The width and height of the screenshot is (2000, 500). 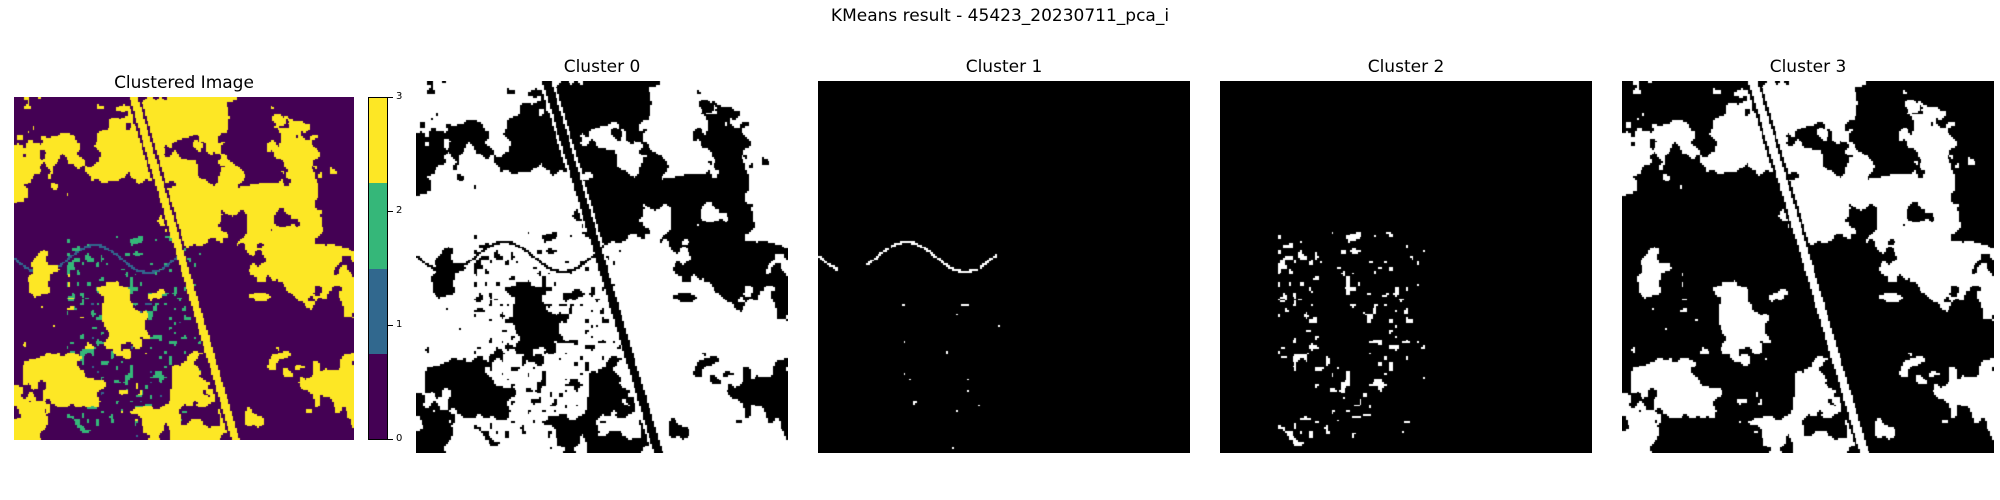 I want to click on colorbar, so click(x=378, y=268).